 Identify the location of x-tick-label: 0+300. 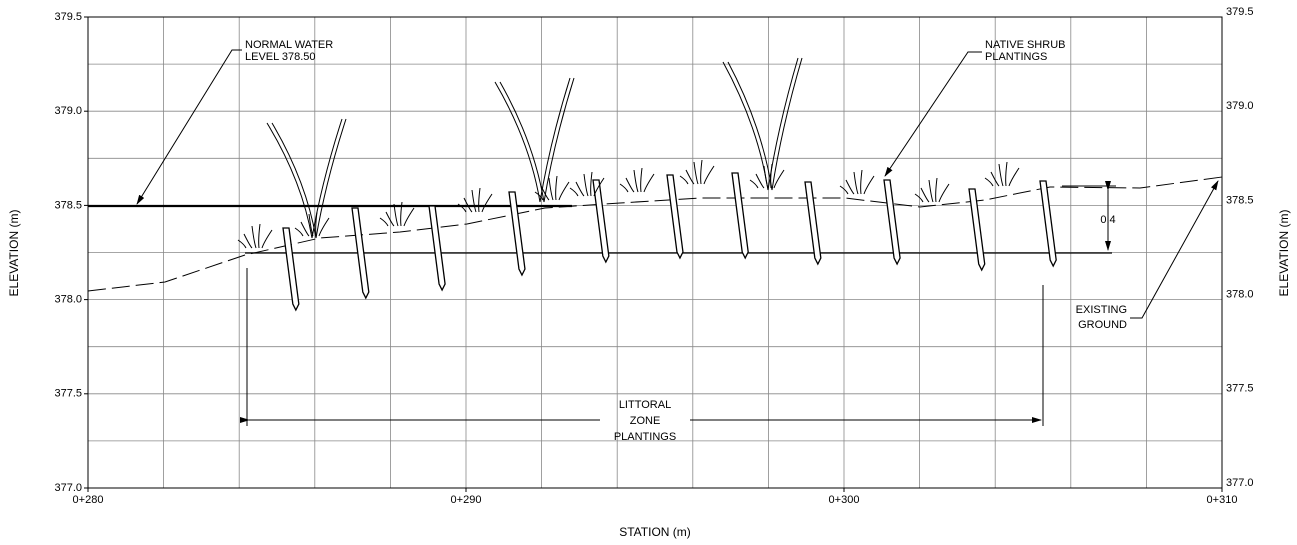
(844, 500).